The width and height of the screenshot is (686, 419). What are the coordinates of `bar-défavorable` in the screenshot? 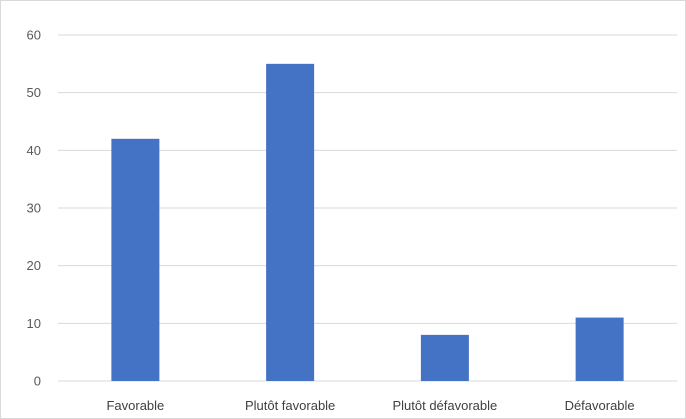 It's located at (599, 349).